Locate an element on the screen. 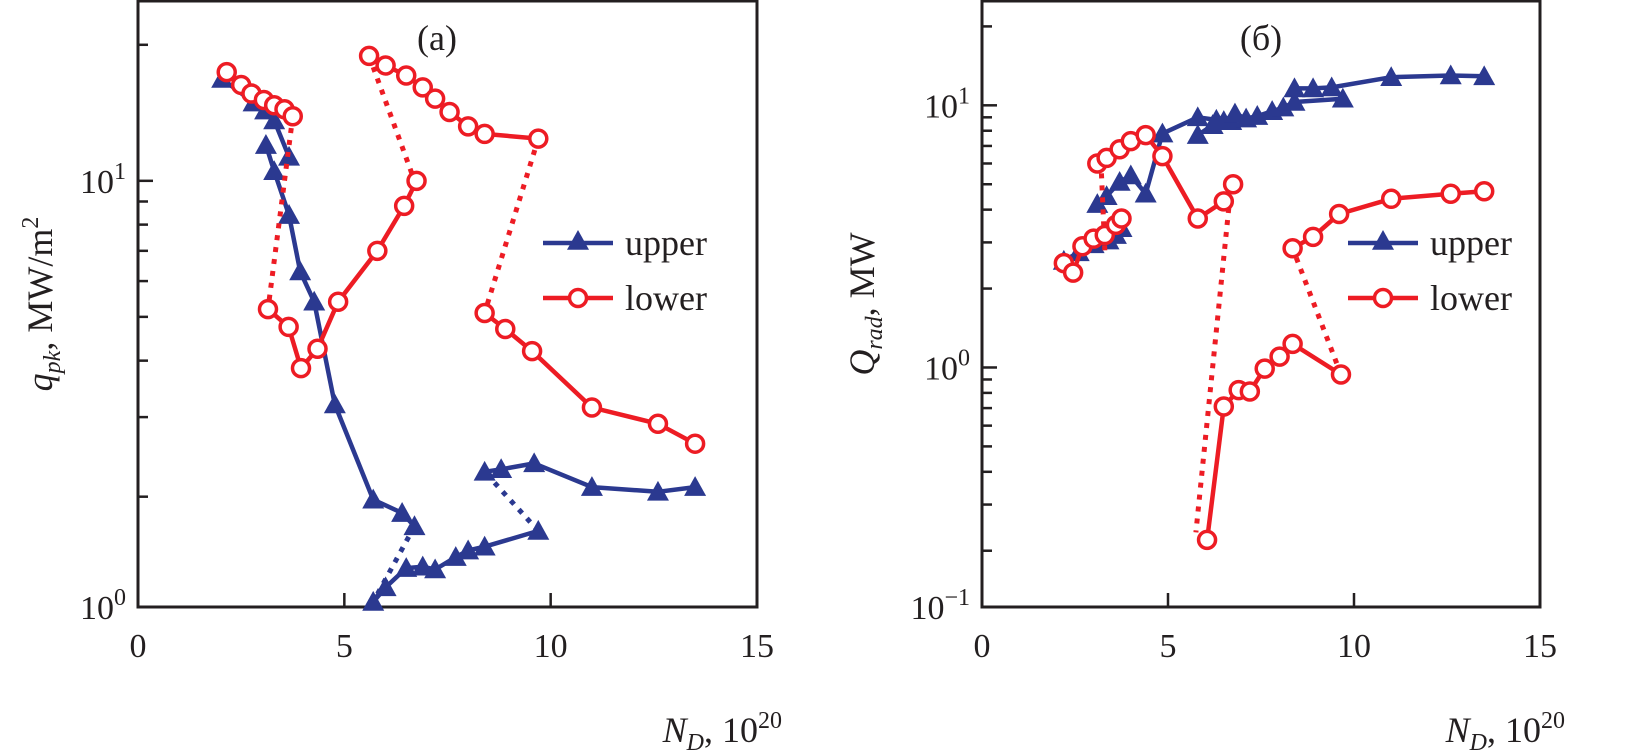 This screenshot has height=752, width=1632. y-tick-label: 10¹ is located at coordinates (947, 104).